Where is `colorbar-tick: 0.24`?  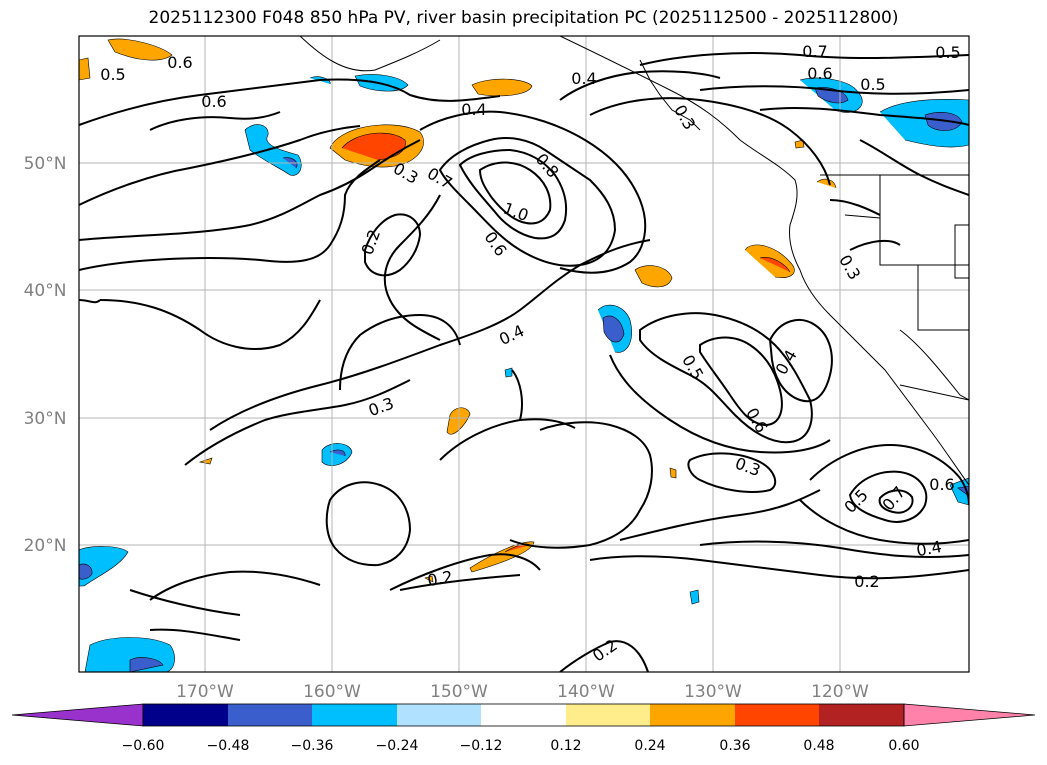
colorbar-tick: 0.24 is located at coordinates (649, 746).